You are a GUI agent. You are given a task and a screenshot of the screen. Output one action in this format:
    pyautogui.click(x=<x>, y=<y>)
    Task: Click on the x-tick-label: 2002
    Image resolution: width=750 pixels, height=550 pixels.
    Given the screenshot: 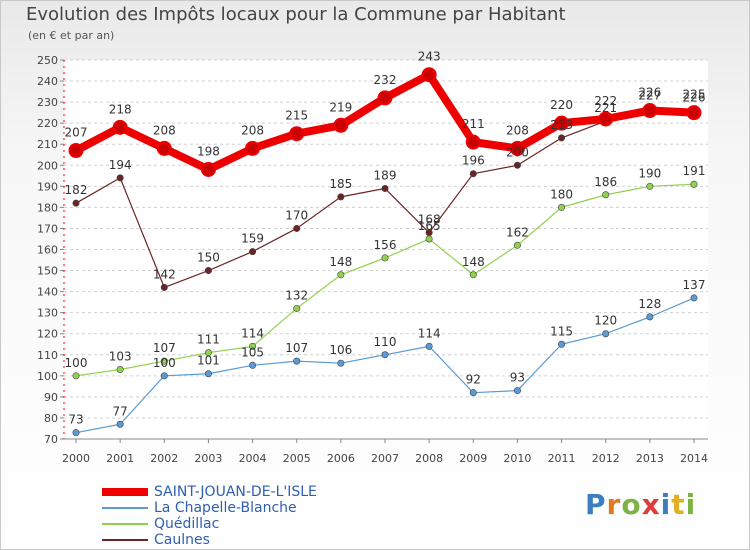 What is the action you would take?
    pyautogui.click(x=164, y=458)
    